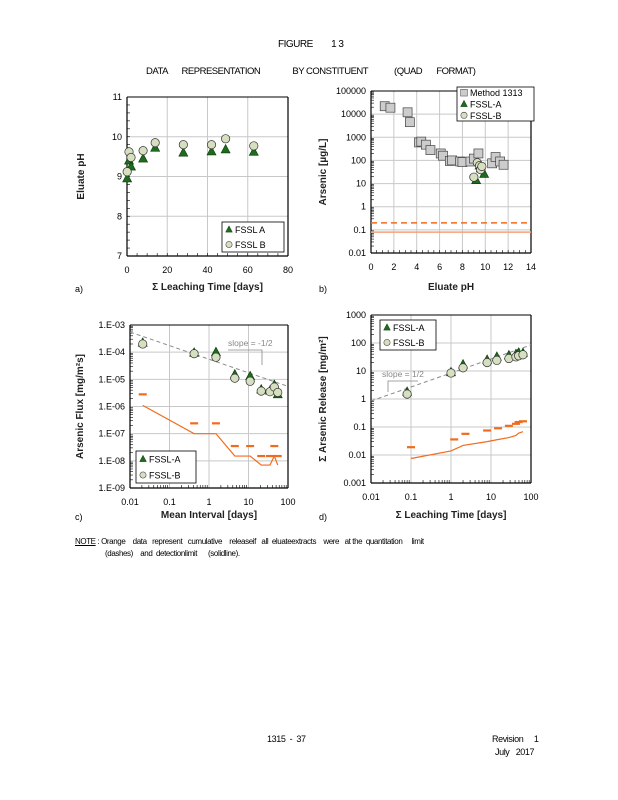 The image size is (618, 800). Describe the element at coordinates (117, 97) in the screenshot. I see `y-tick-label: 11` at that location.